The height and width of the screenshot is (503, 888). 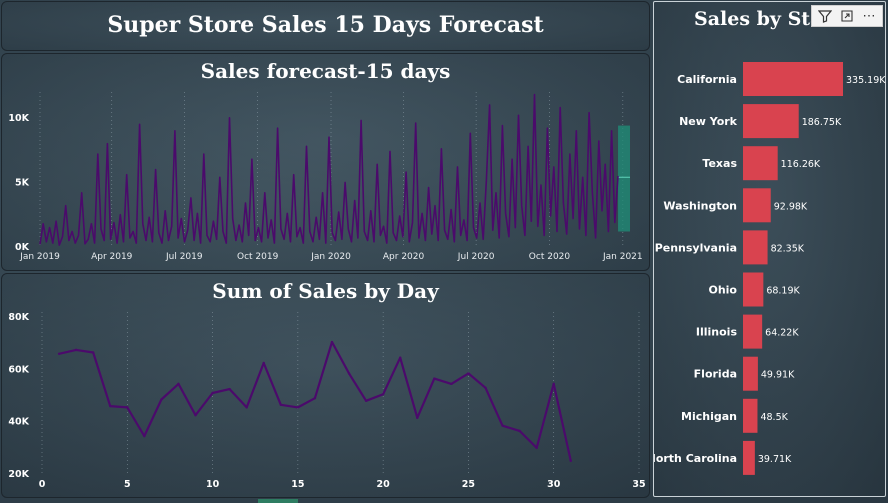 I want to click on y-tick-label: 20K, so click(x=18, y=474).